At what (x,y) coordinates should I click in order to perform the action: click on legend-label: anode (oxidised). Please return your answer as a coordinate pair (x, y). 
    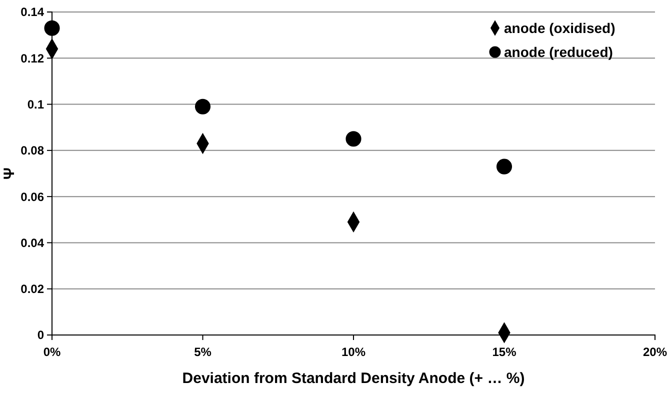
    Looking at the image, I should click on (560, 28).